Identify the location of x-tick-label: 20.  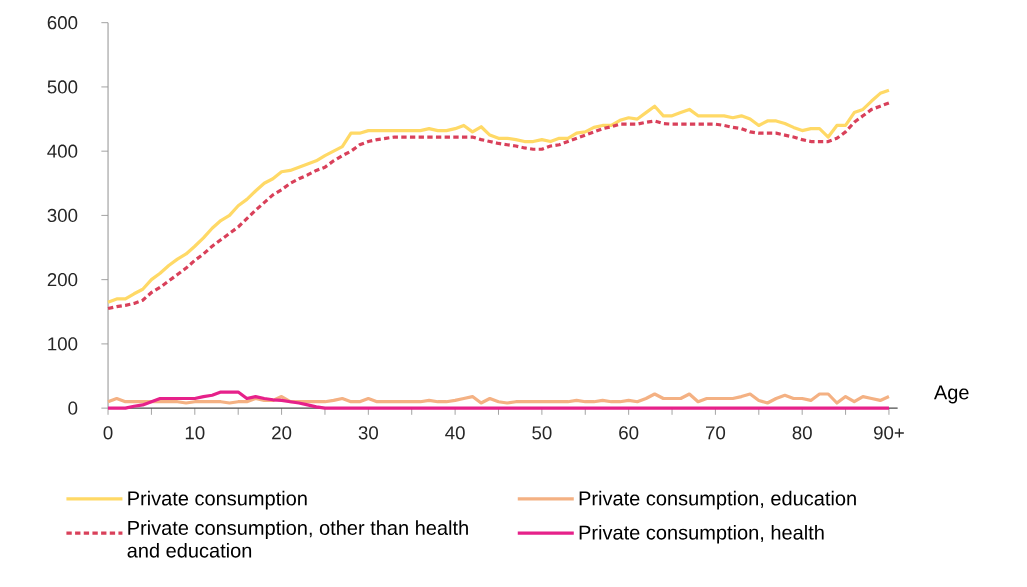
(282, 433).